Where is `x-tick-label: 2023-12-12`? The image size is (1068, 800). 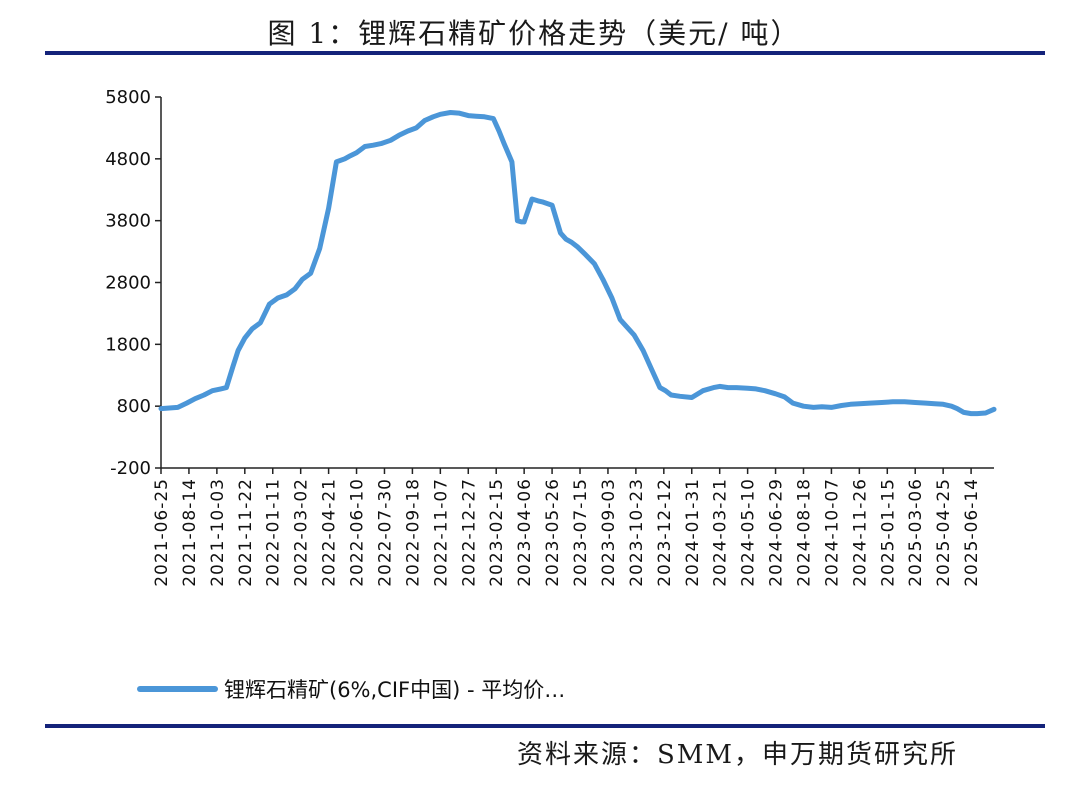
x-tick-label: 2023-12-12 is located at coordinates (665, 532).